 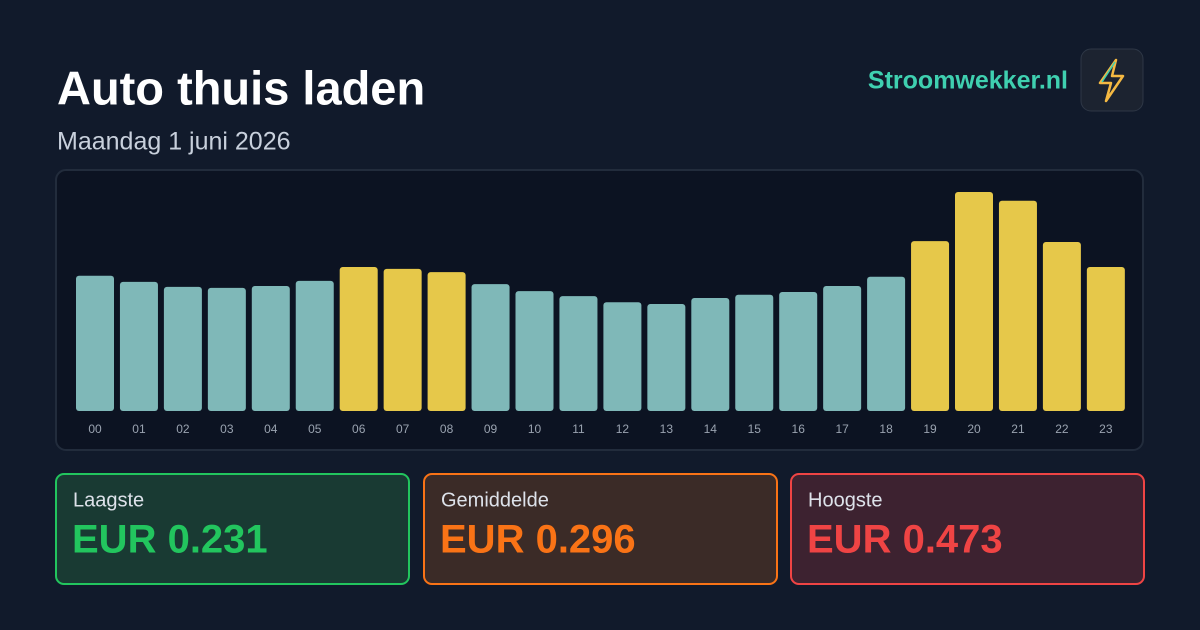 I want to click on x-tick-label: 11, so click(x=578, y=429).